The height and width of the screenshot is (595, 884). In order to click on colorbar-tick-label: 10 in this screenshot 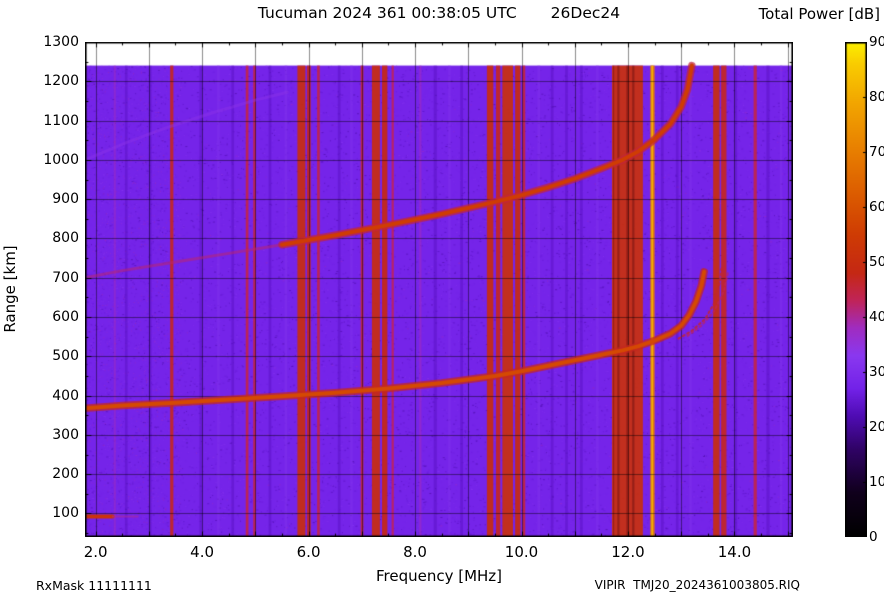, I will do `click(876, 482)`.